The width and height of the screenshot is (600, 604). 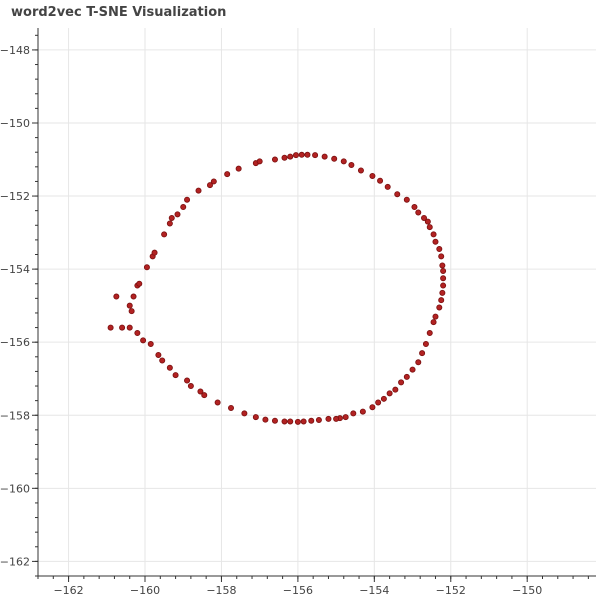 What do you see at coordinates (374, 590) in the screenshot?
I see `x-tick-label: −154` at bounding box center [374, 590].